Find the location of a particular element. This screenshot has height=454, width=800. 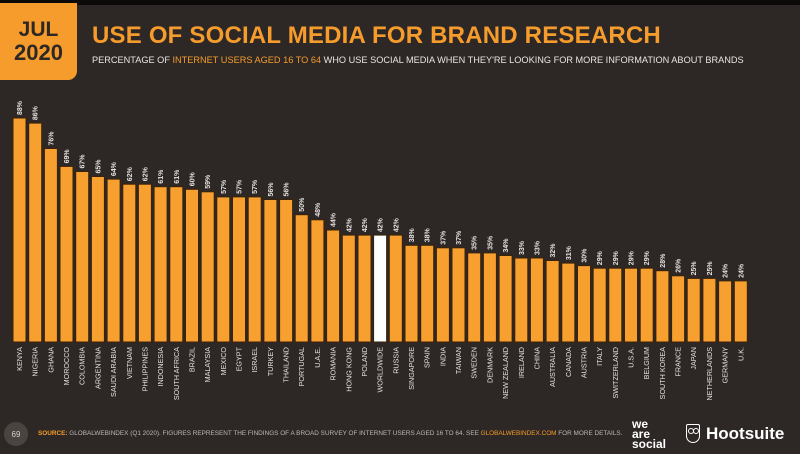

value-label: 35% is located at coordinates (490, 242).